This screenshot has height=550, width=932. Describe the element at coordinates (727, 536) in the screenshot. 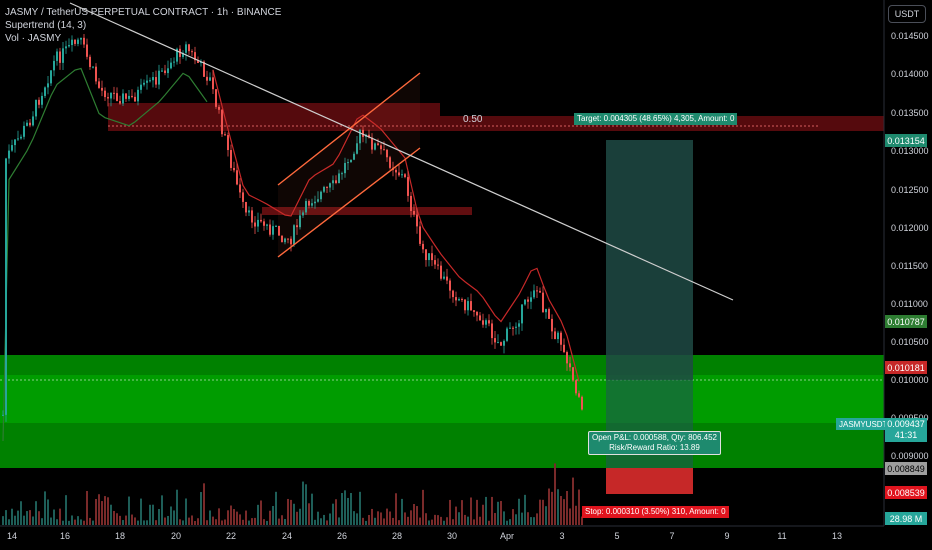

I see `time-tick: 9` at that location.